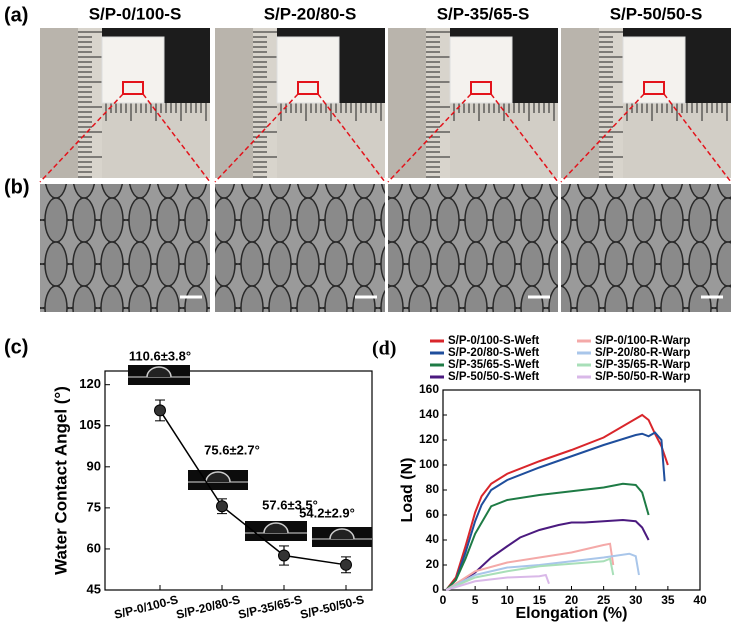  What do you see at coordinates (94, 506) in the screenshot?
I see `y-tick-label: 75` at bounding box center [94, 506].